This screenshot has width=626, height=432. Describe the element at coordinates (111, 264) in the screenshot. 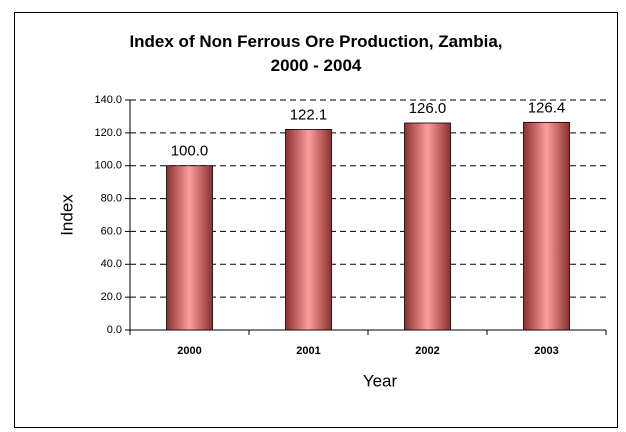

I see `y-tick-label: 40.0` at that location.